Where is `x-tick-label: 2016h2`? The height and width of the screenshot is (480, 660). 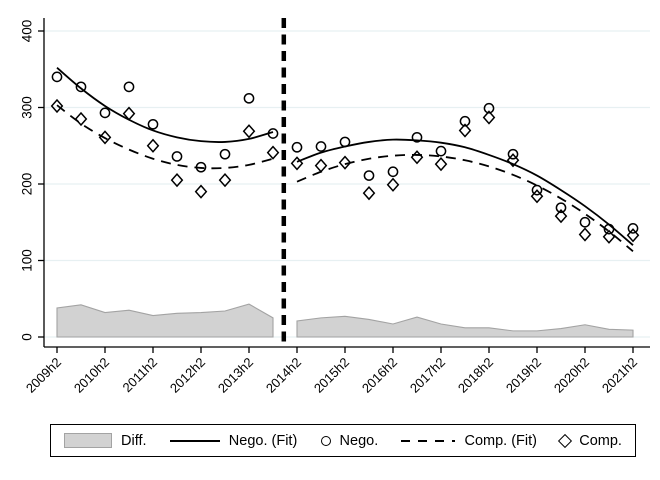
x-tick-label: 2016h2 is located at coordinates (379, 375).